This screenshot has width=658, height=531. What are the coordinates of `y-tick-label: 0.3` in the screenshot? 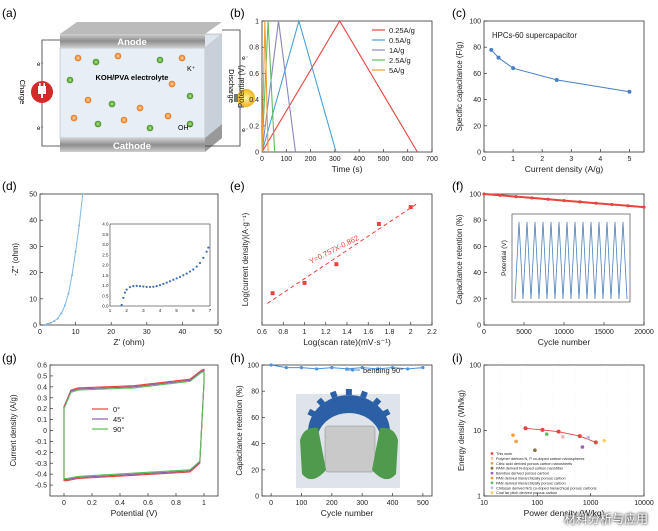 It's located at (42, 398).